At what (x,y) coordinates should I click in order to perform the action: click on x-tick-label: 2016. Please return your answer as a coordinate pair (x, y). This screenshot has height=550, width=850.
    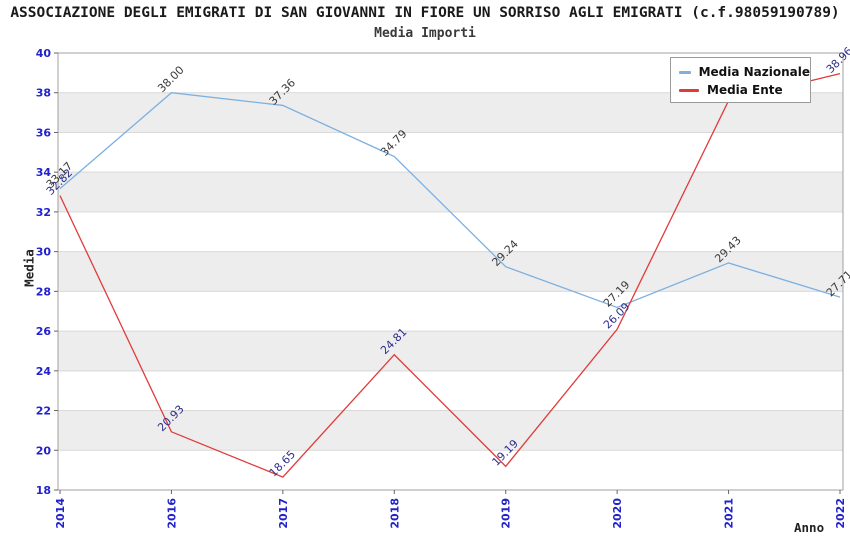
    Looking at the image, I should click on (171, 513).